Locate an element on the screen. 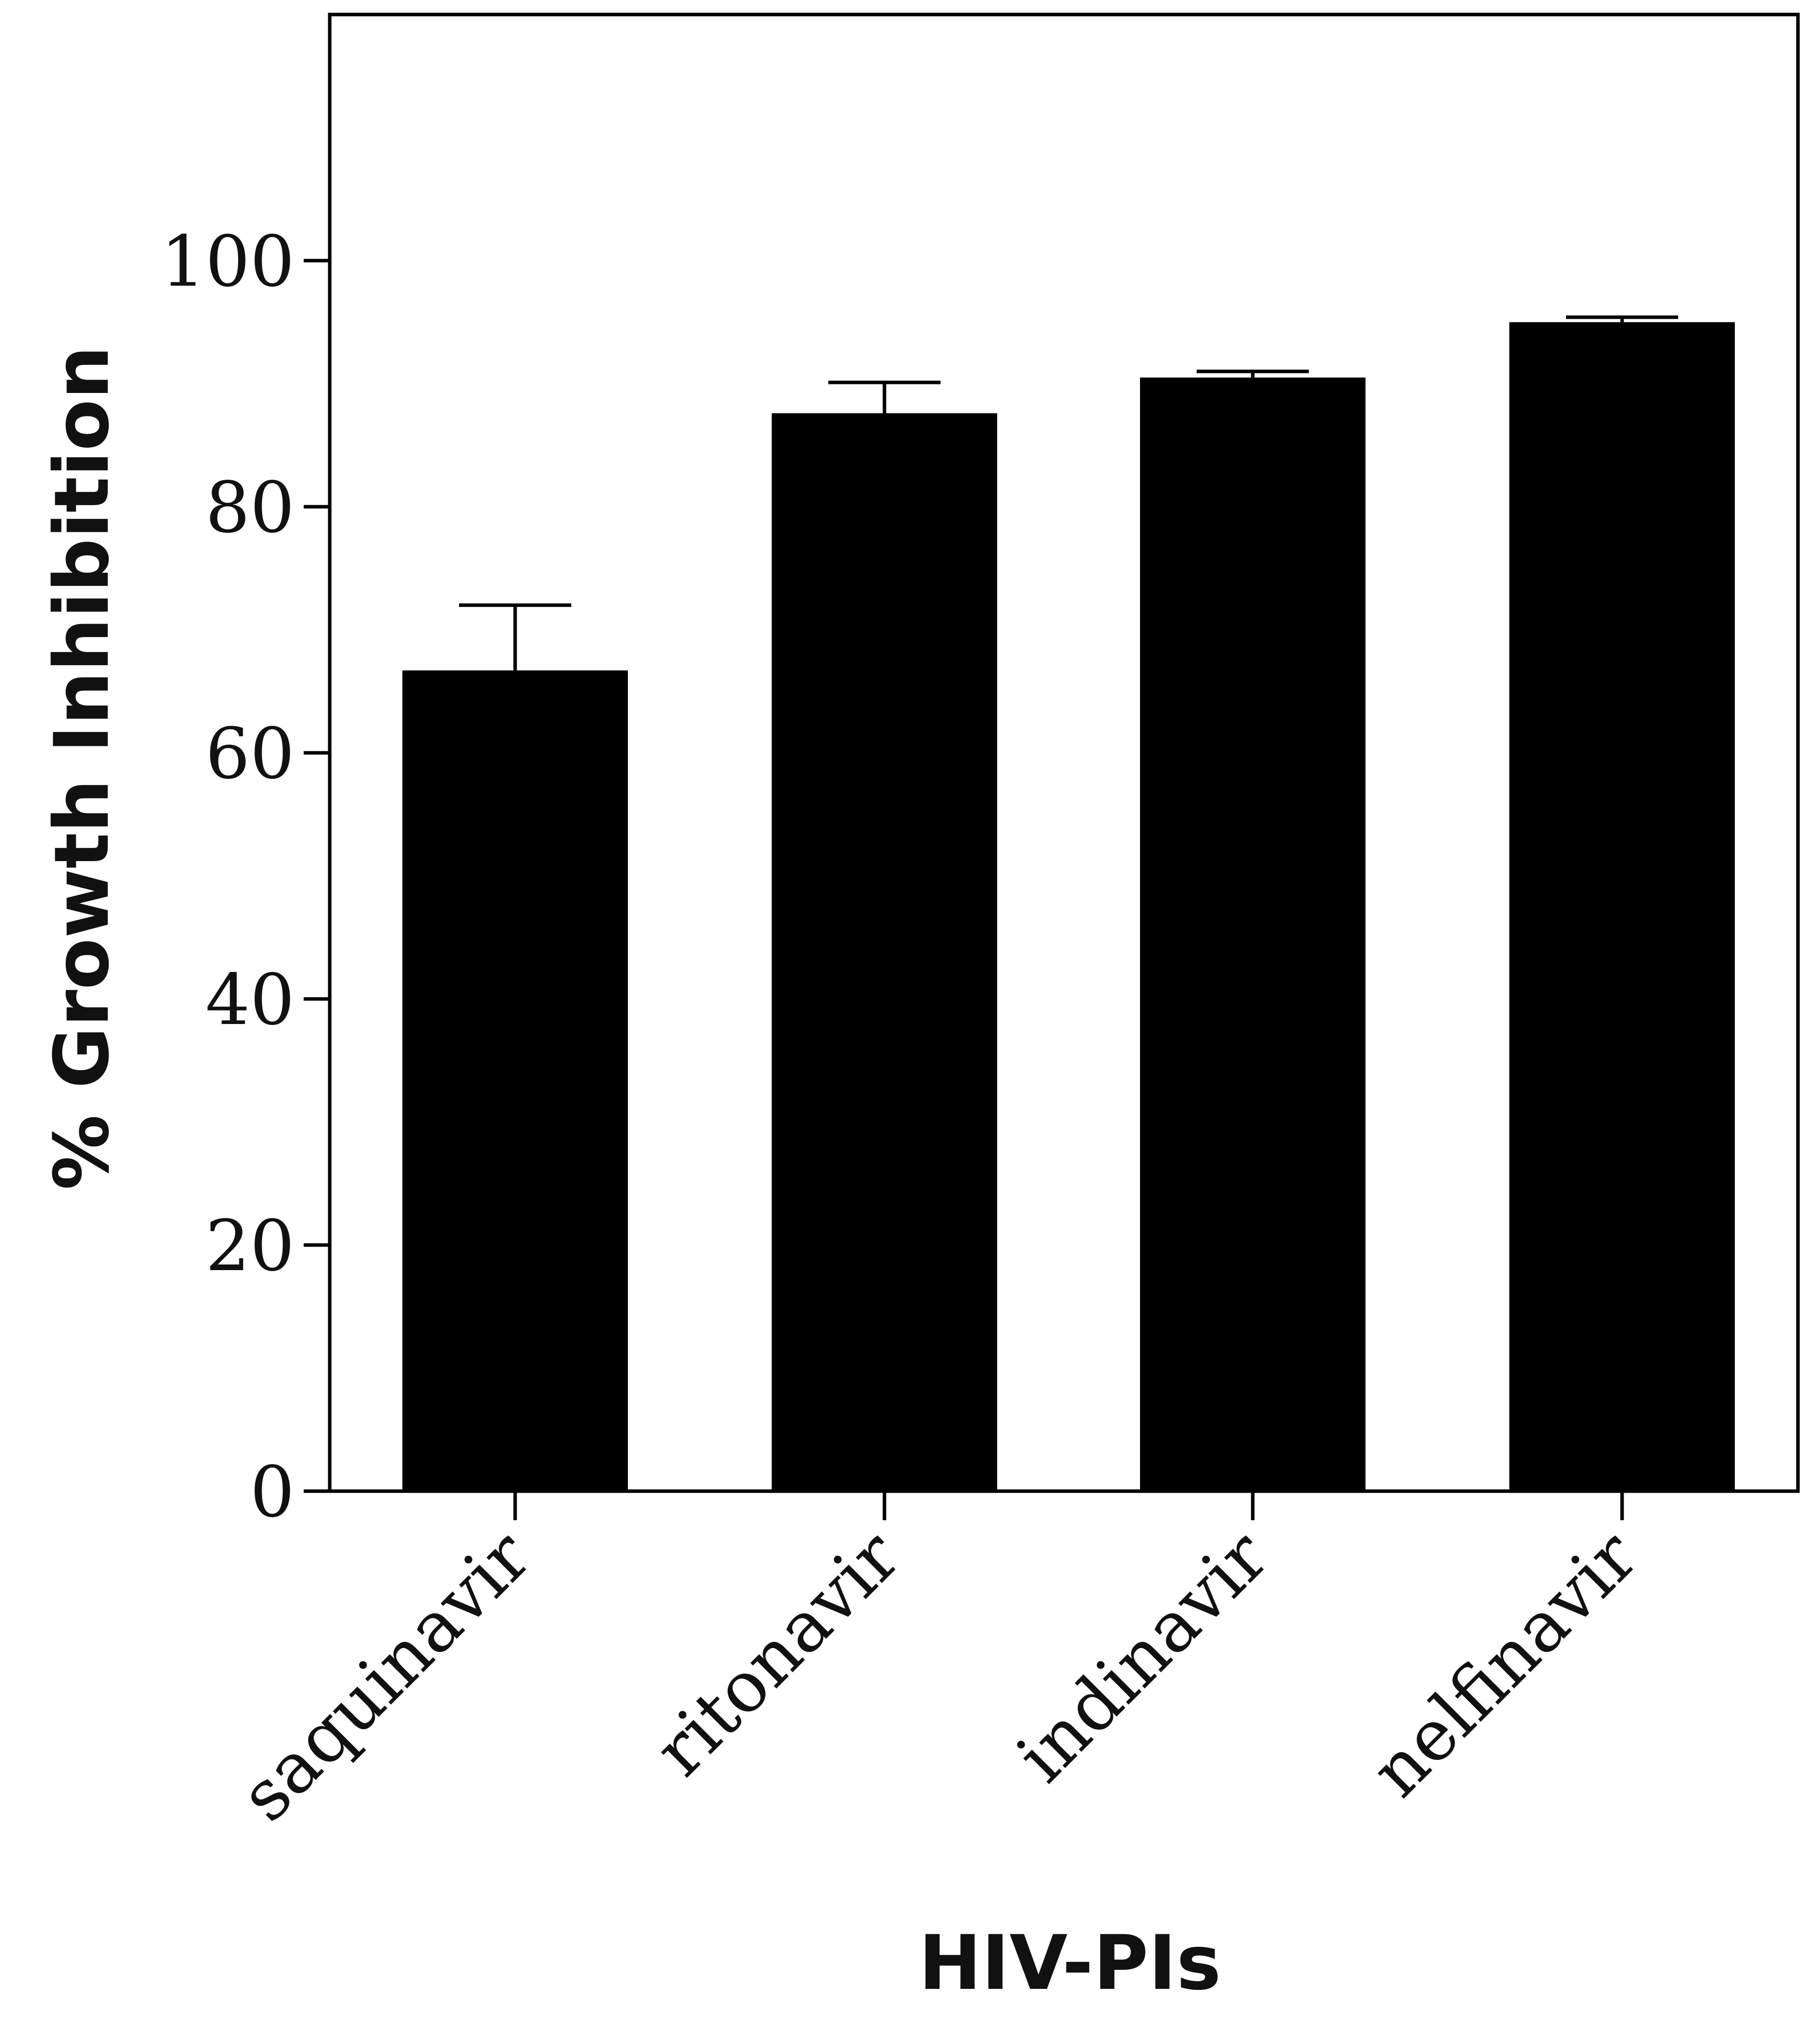  x-tick-label-nelfinavir: nelfinavir is located at coordinates (1504, 1664).